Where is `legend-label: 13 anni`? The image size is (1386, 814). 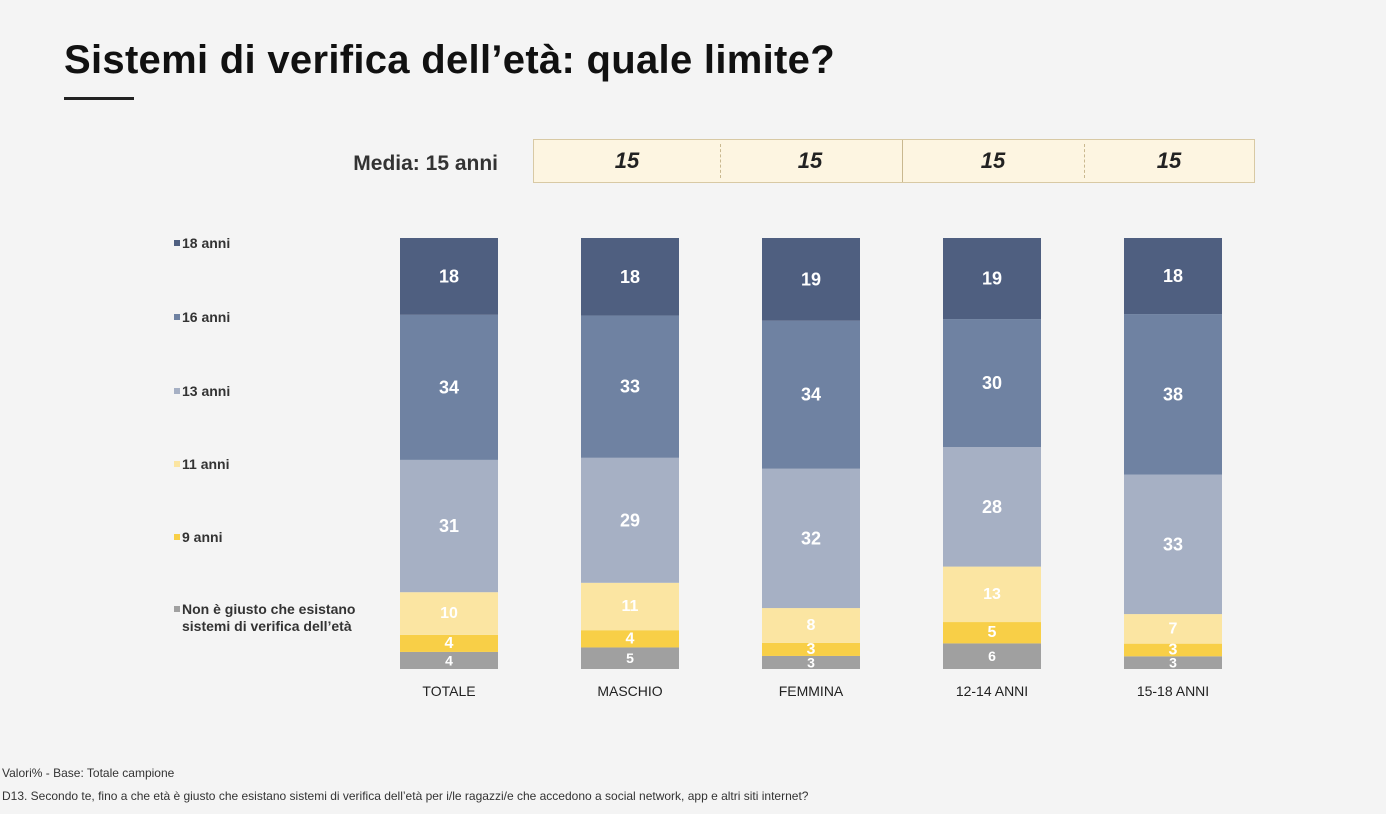
legend-label: 13 anni is located at coordinates (206, 391).